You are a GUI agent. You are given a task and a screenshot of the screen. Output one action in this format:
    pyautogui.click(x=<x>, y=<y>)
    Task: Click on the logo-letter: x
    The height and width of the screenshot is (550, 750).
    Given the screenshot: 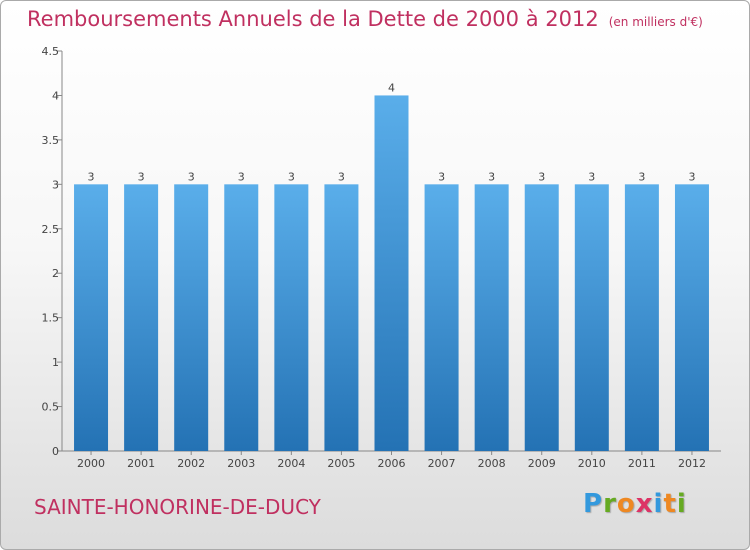 What is the action you would take?
    pyautogui.click(x=644, y=504)
    